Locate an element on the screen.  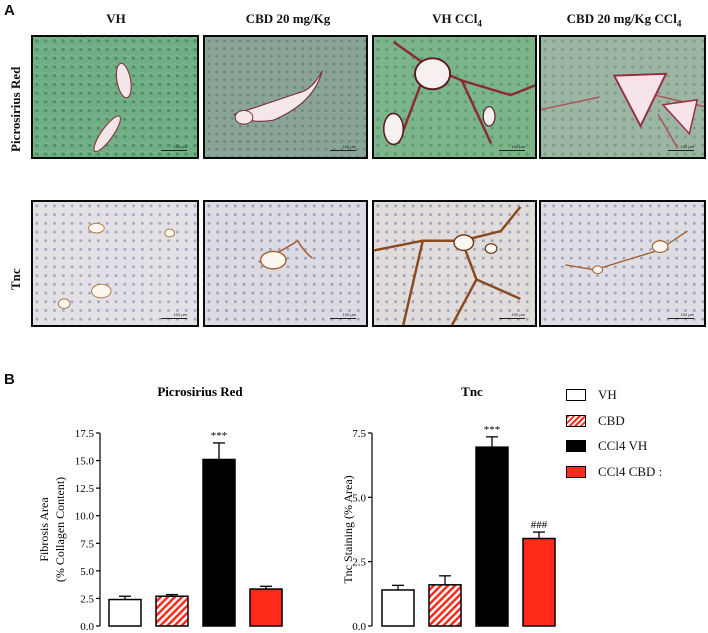
micrograph-tnc-vh: 100 µm is located at coordinates (115, 263).